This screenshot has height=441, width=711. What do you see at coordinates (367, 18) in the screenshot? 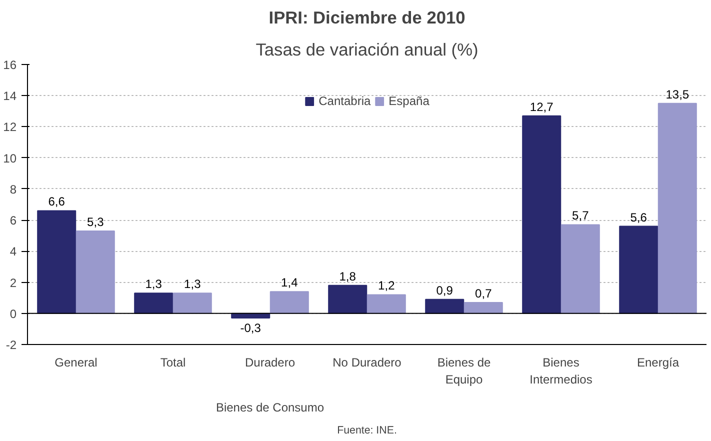
I see `chart-title: IPRI: Diciembre de 2010` at bounding box center [367, 18].